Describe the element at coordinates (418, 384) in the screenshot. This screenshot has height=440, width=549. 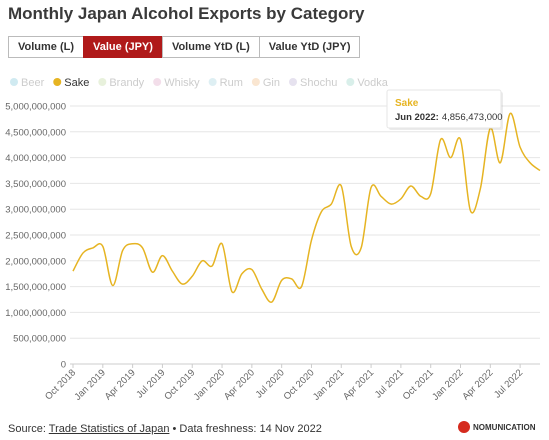
I see `x-tick-label: Oct 2021` at that location.